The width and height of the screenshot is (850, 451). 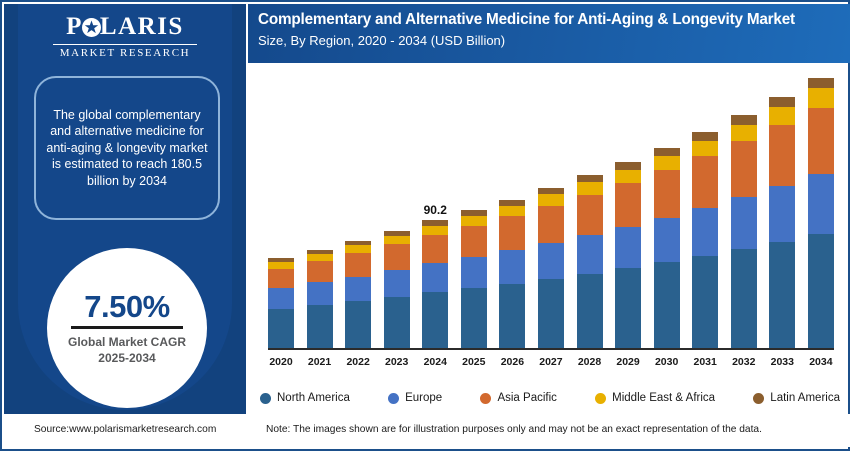 I want to click on legend-item: Asia Pacific, so click(x=518, y=398).